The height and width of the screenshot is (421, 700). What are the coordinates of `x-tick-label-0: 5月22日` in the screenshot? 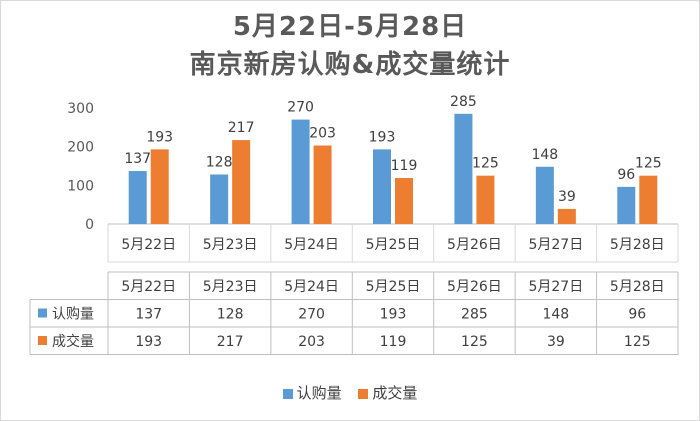 It's located at (148, 245).